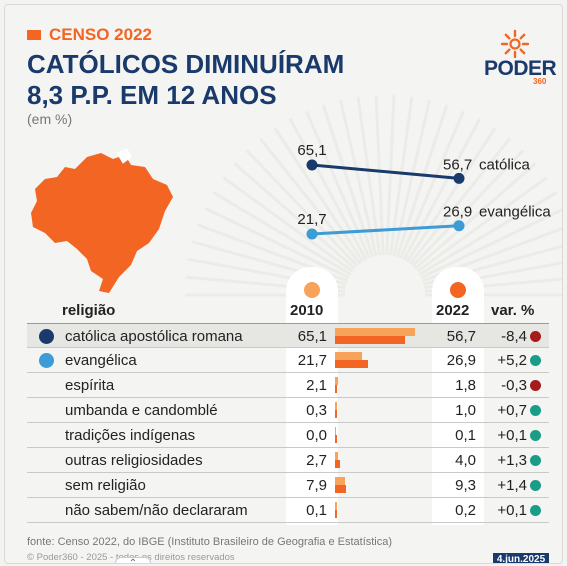 Image resolution: width=567 pixels, height=566 pixels. I want to click on value-2022: 0,1, so click(465, 435).